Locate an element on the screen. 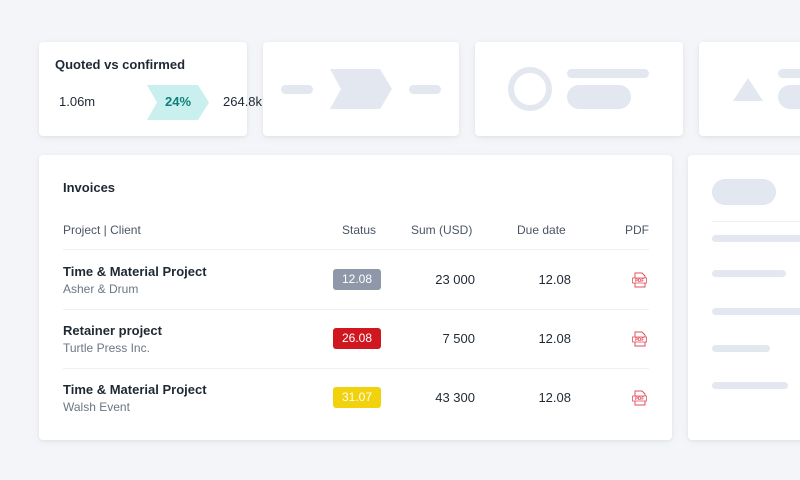 This screenshot has width=800, height=480. invoices-title: Invoices is located at coordinates (89, 187).